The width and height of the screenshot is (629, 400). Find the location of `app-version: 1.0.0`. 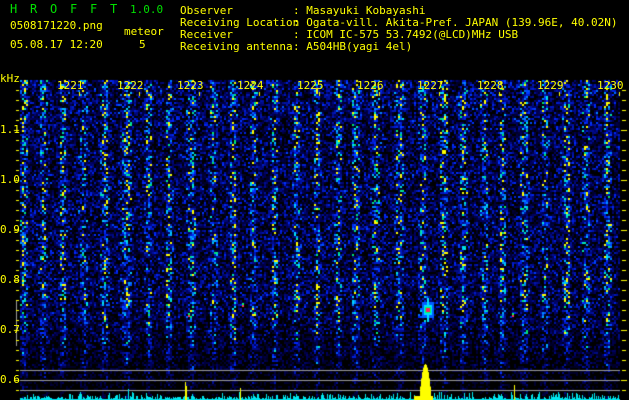

app-version: 1.0.0 is located at coordinates (147, 9).